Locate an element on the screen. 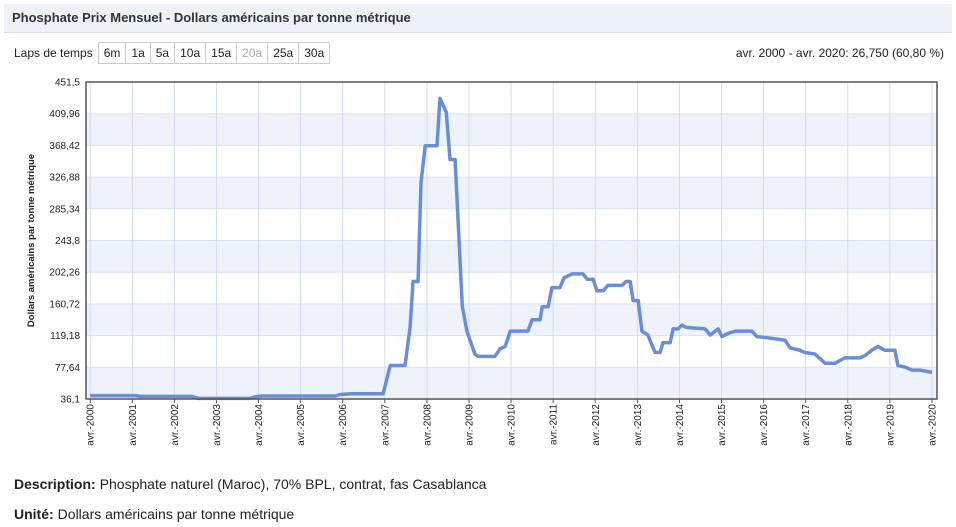 The height and width of the screenshot is (527, 956). x-tick-label: avr.-2019 is located at coordinates (890, 425).